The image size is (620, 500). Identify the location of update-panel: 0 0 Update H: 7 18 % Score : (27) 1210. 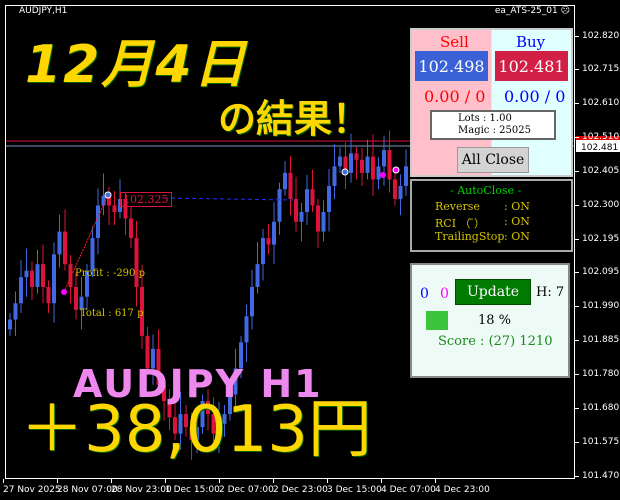
(490, 320).